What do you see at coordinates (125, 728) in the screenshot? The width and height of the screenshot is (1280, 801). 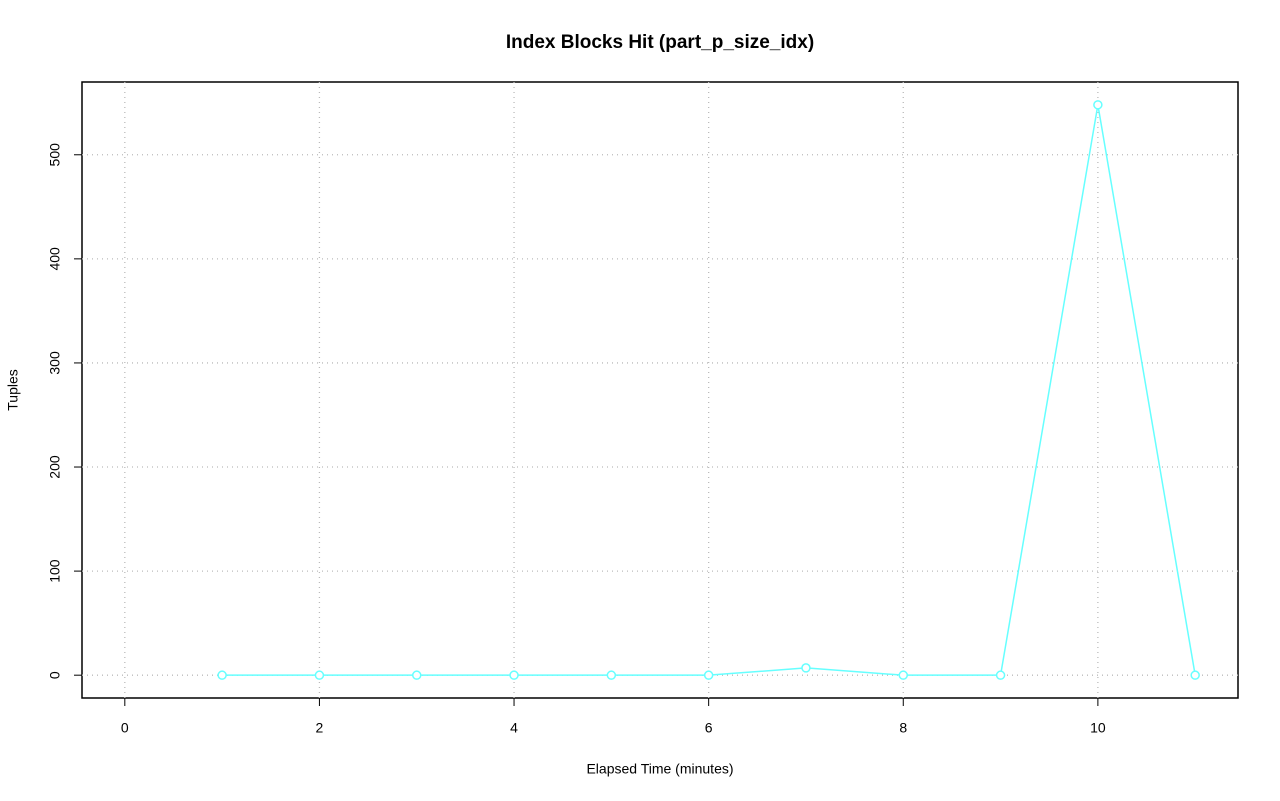 I see `x-tick-label: 0` at bounding box center [125, 728].